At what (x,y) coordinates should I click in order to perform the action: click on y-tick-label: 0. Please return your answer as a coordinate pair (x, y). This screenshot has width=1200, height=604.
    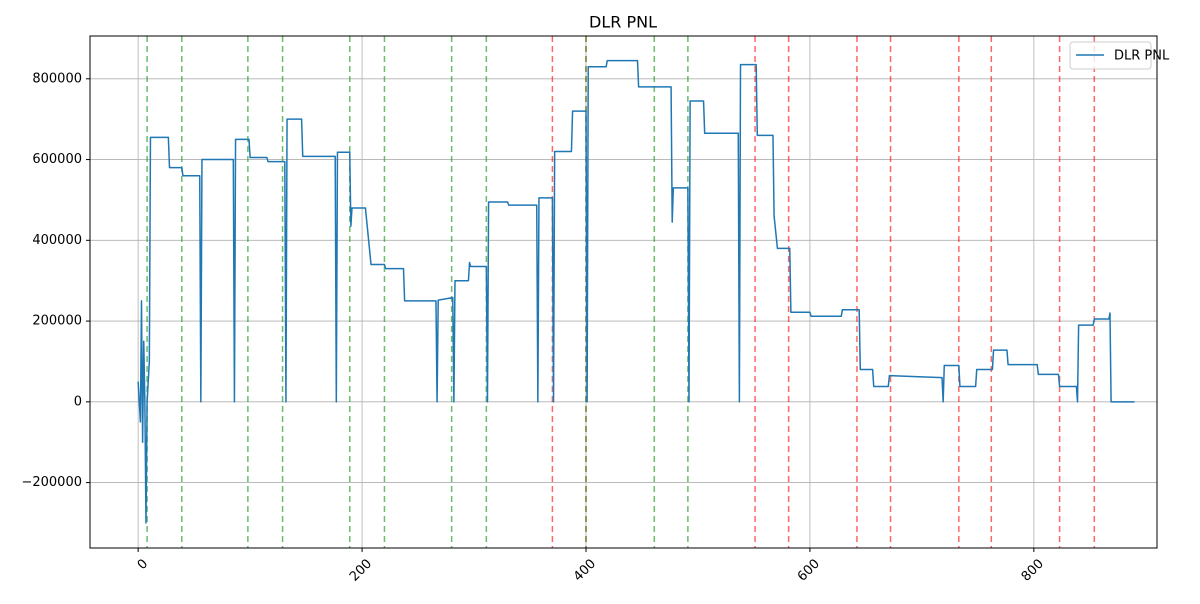
    Looking at the image, I should click on (78, 401).